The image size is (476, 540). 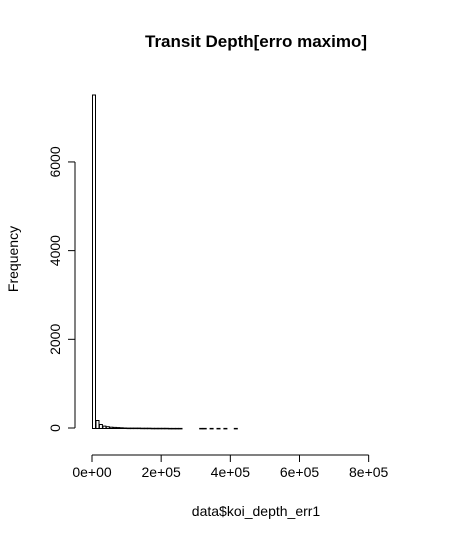 I want to click on y-axis-label: Frequency, so click(x=13, y=259).